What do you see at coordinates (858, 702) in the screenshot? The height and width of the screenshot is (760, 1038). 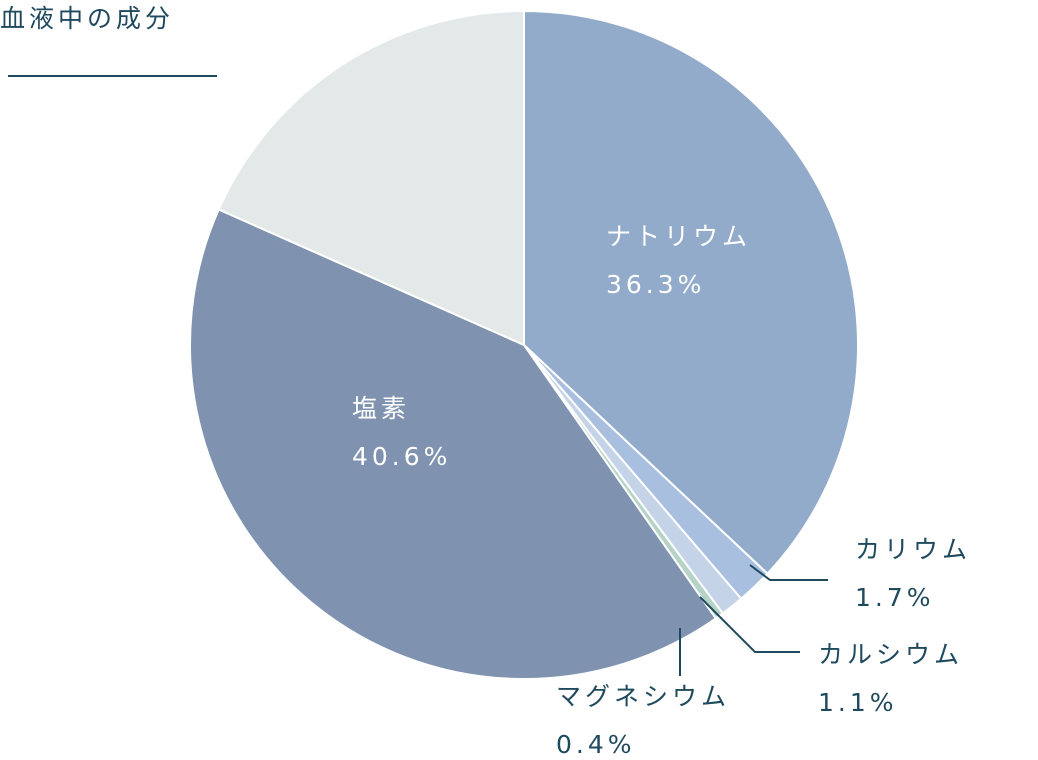 I see `value-label: 1.1%` at bounding box center [858, 702].